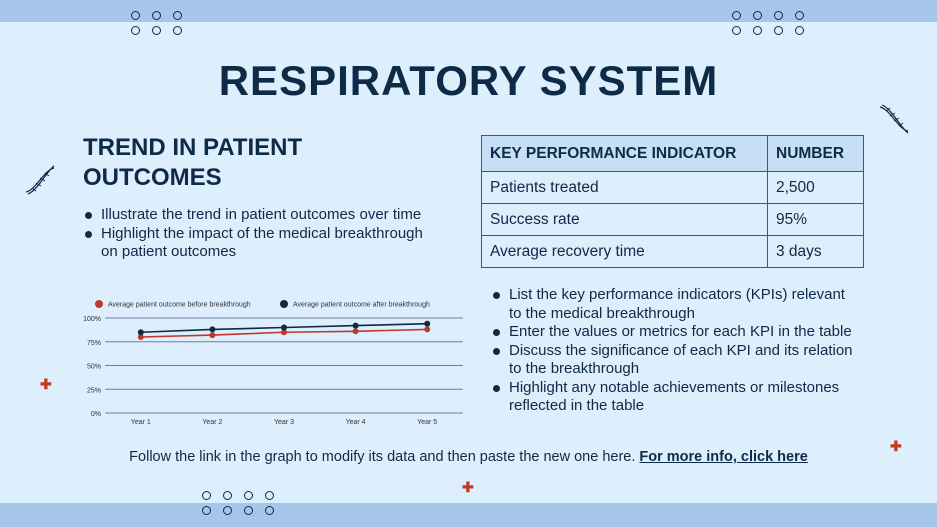  I want to click on table-row: Patients treated 2,500, so click(672, 187).